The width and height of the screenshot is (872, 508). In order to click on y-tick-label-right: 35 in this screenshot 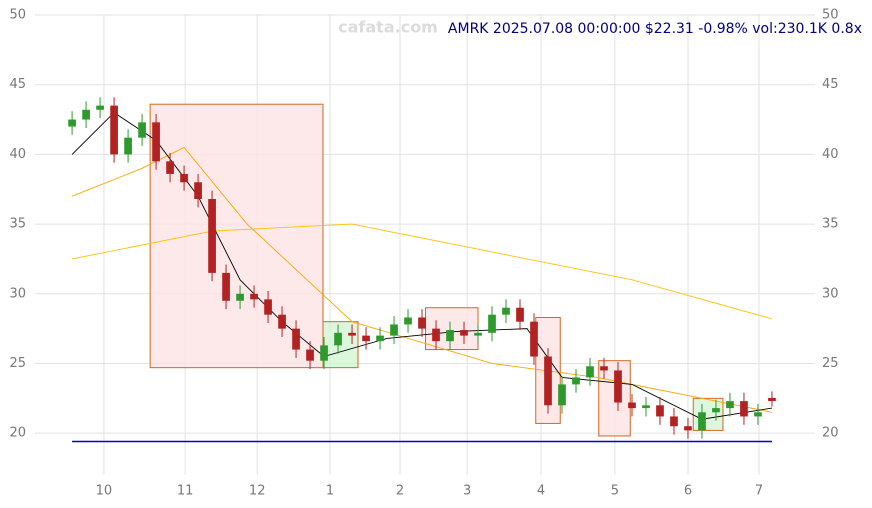, I will do `click(830, 224)`.